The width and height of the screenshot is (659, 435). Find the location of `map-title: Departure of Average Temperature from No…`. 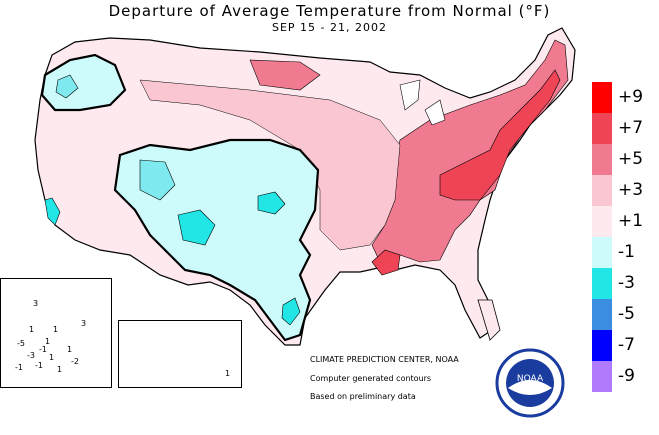

map-title: Departure of Average Temperature from No… is located at coordinates (329, 11).